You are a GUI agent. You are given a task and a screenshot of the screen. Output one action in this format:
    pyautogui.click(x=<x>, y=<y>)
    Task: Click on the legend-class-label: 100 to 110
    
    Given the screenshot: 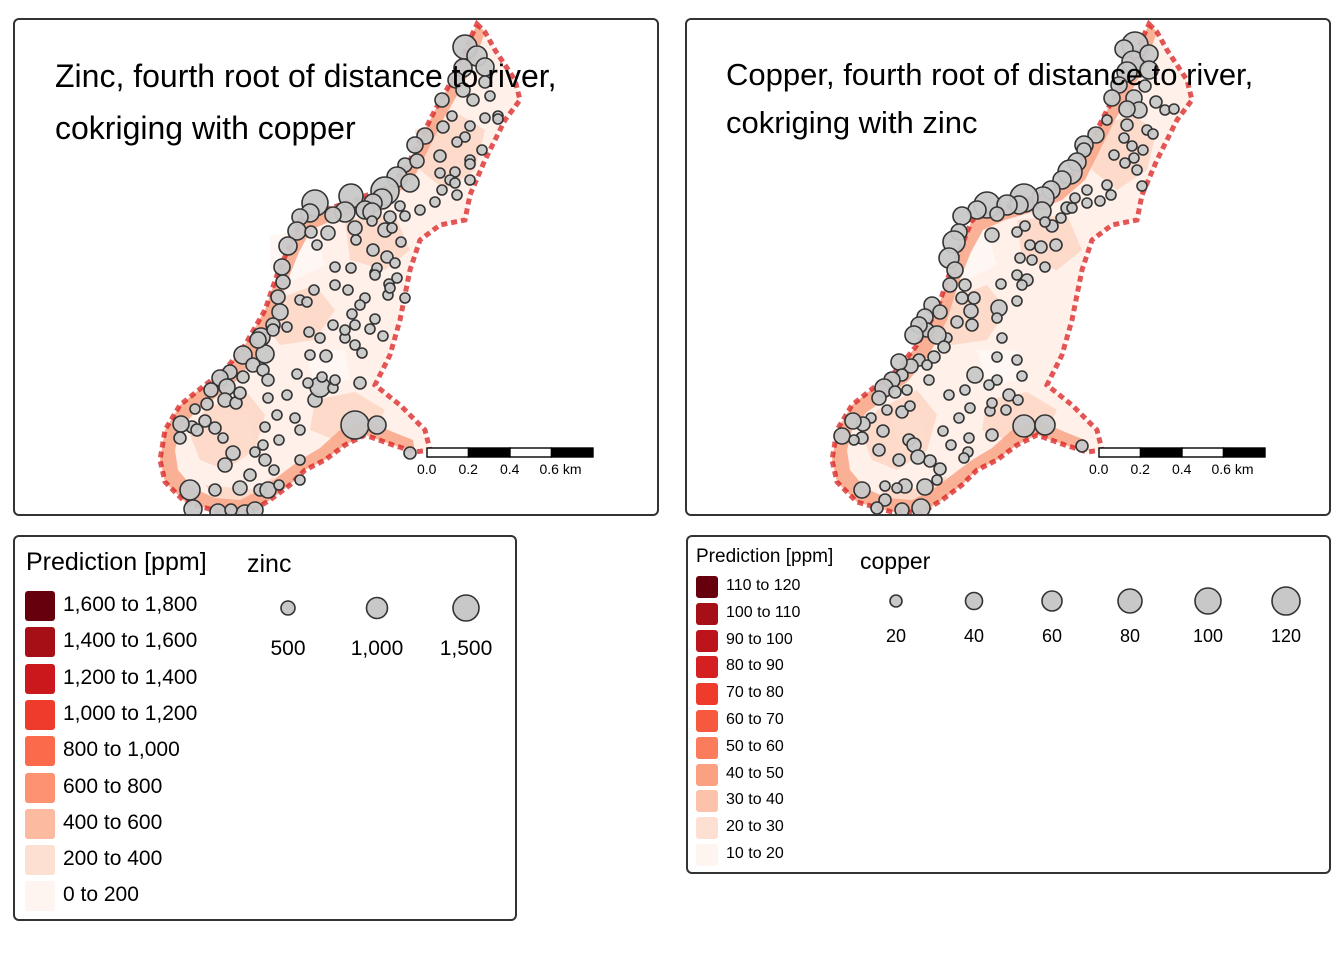 What is the action you would take?
    pyautogui.click(x=763, y=612)
    